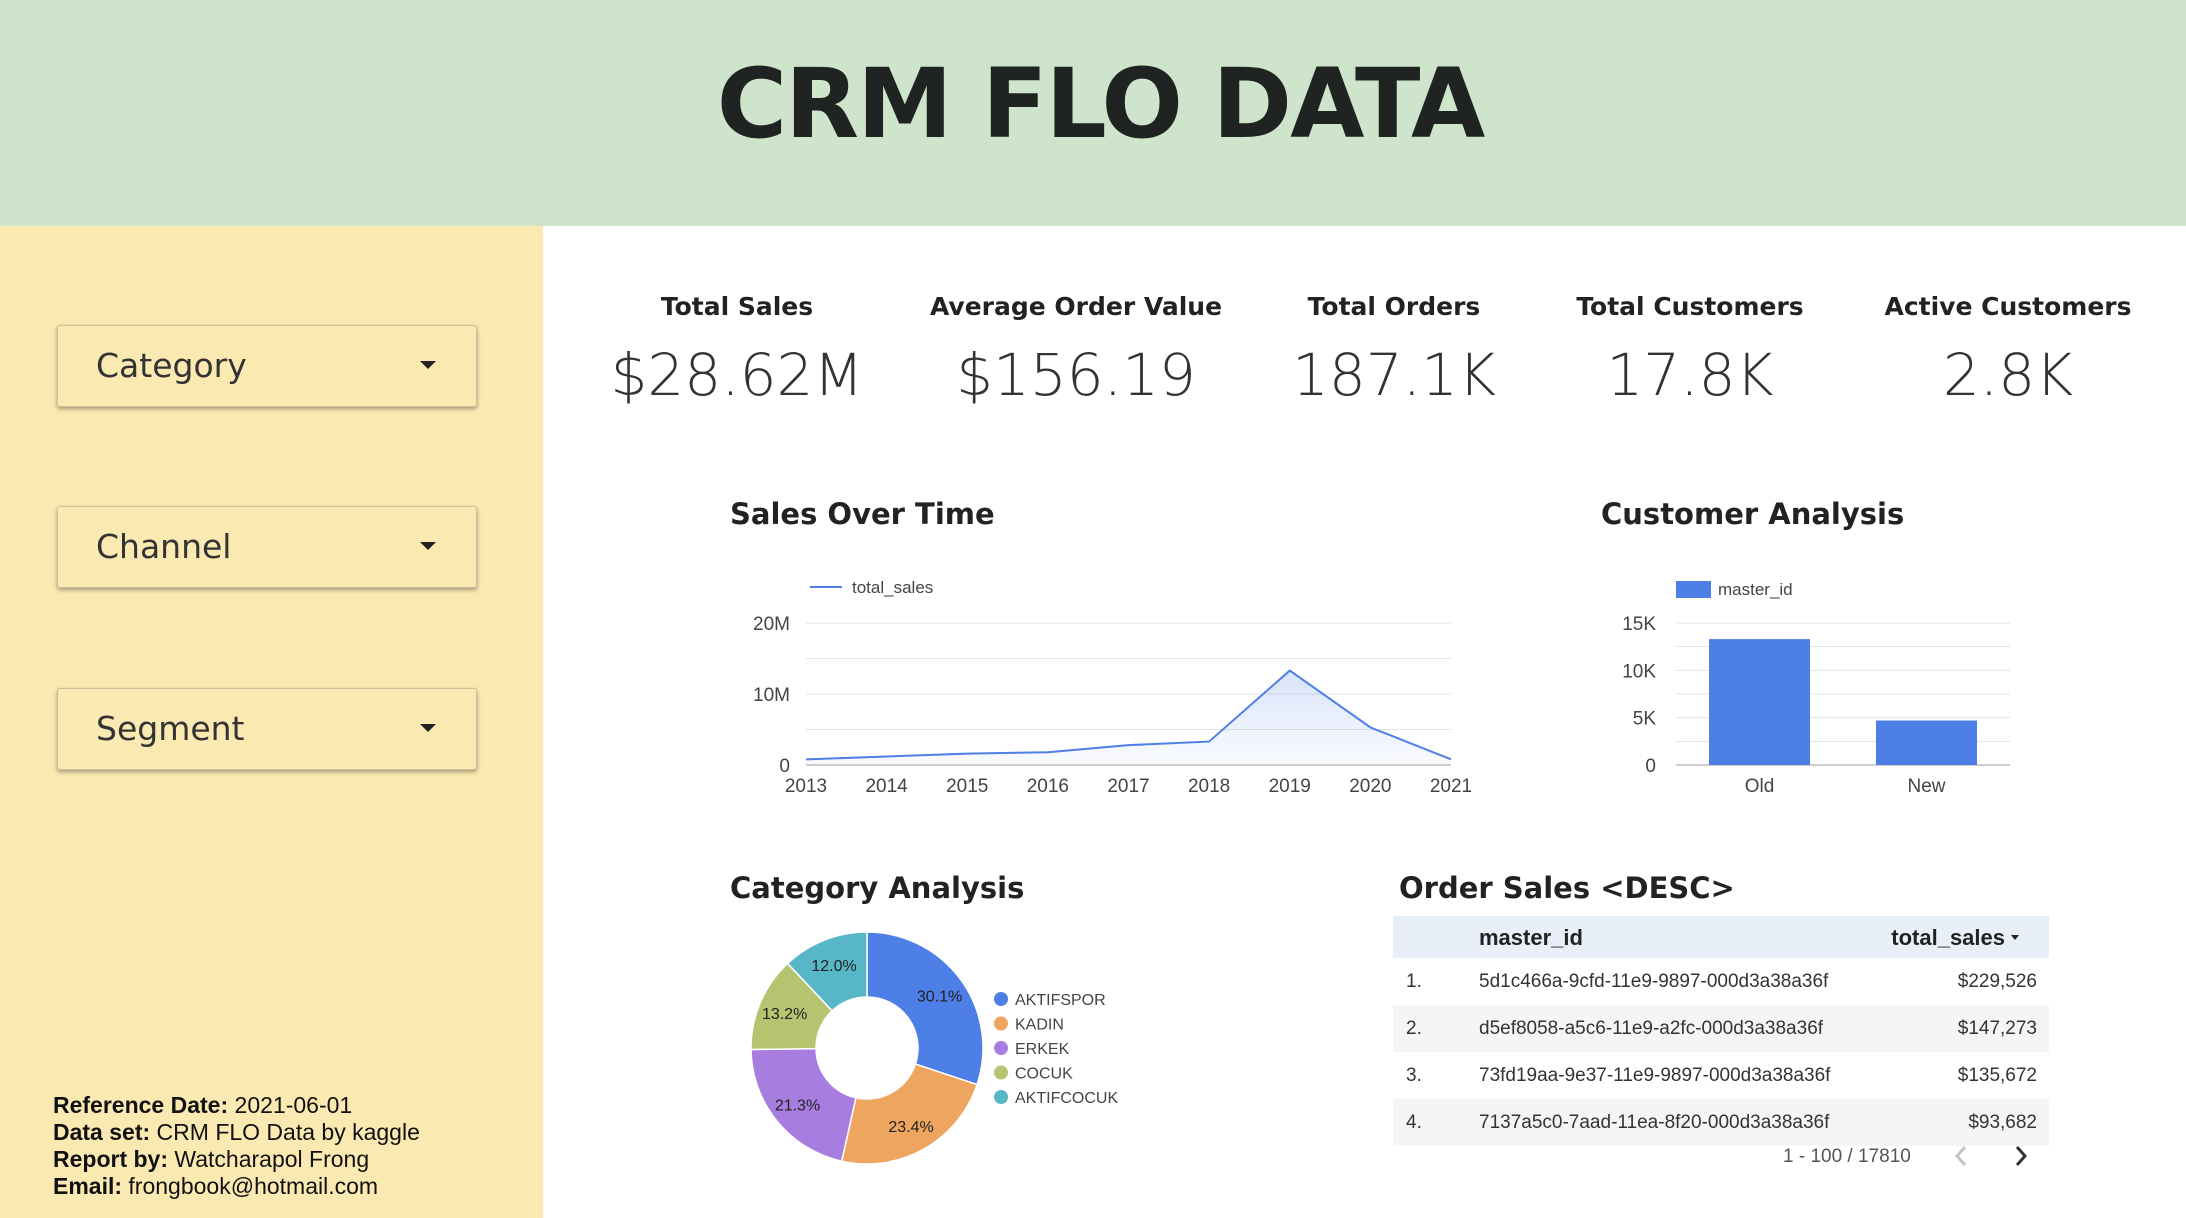 The image size is (2186, 1218). Describe the element at coordinates (88, 1186) in the screenshot. I see `email-label: Email:` at that location.